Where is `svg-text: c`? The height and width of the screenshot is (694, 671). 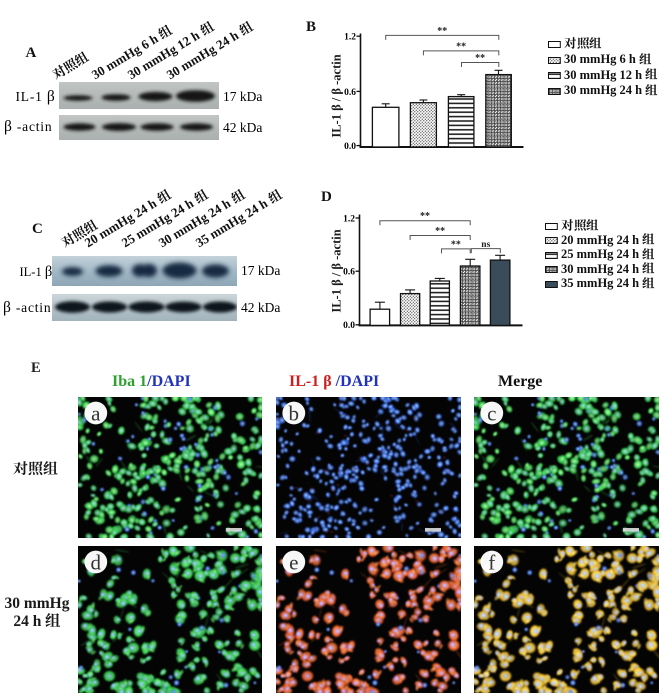 svg-text: c is located at coordinates (492, 413).